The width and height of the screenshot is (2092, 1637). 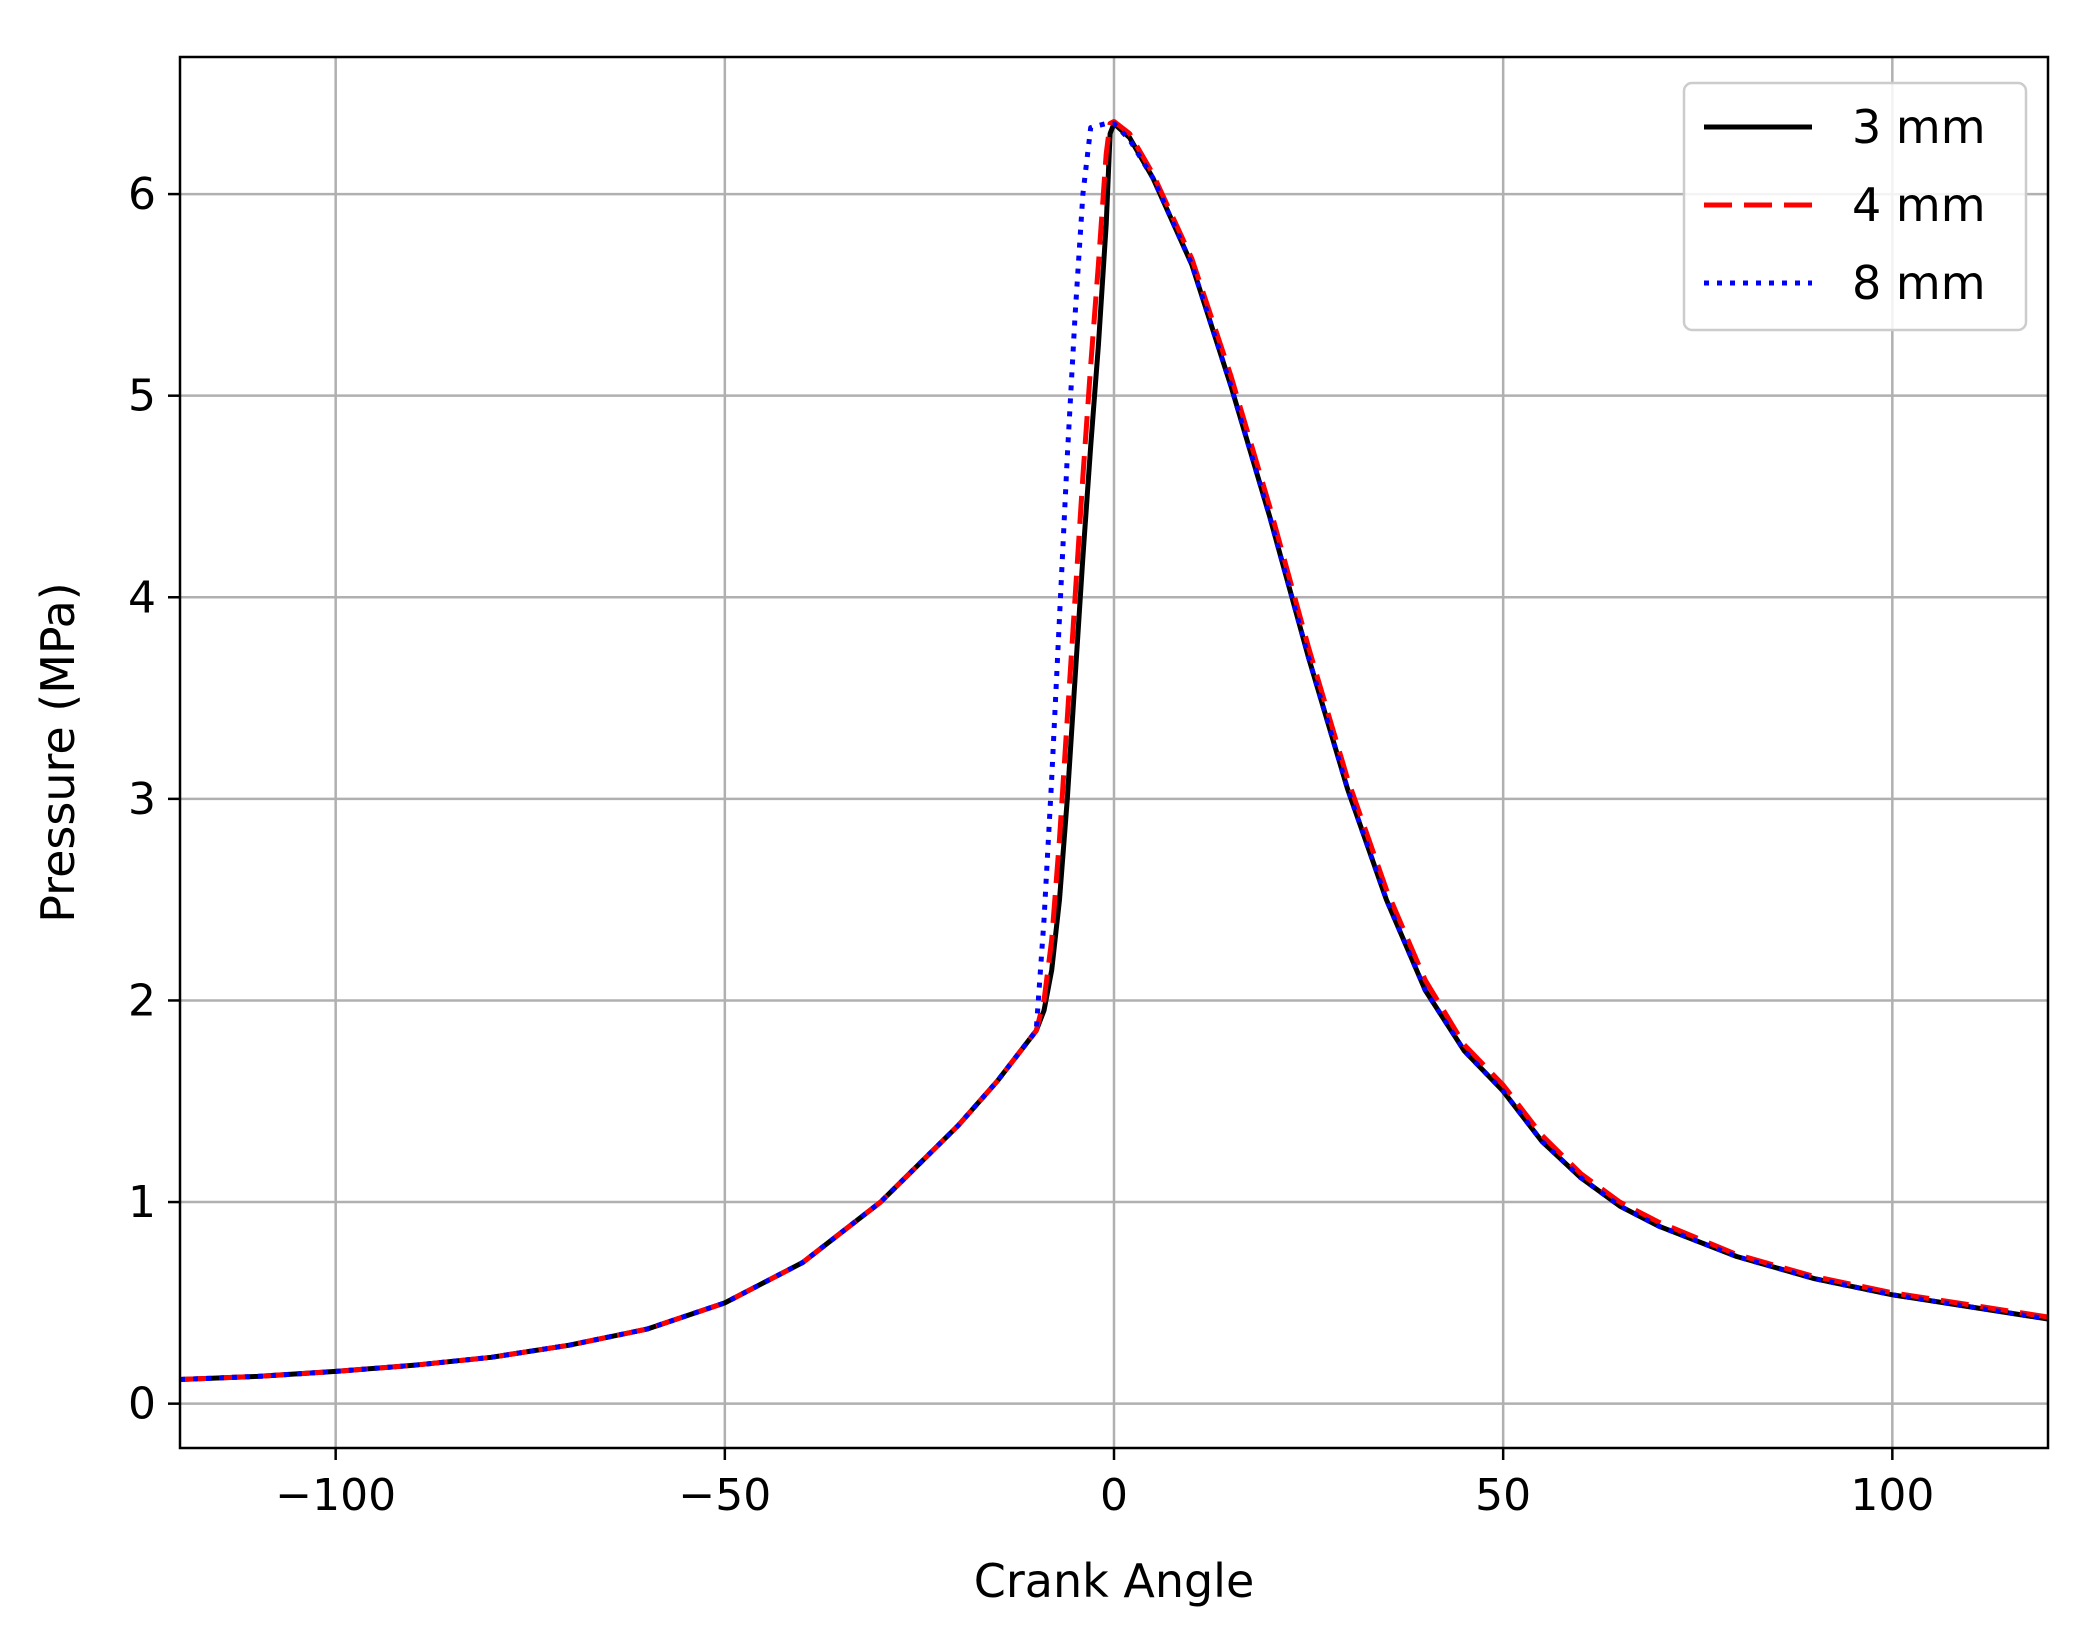 What do you see at coordinates (58, 752) in the screenshot?
I see `y-axis-label: Pressure (MPa)` at bounding box center [58, 752].